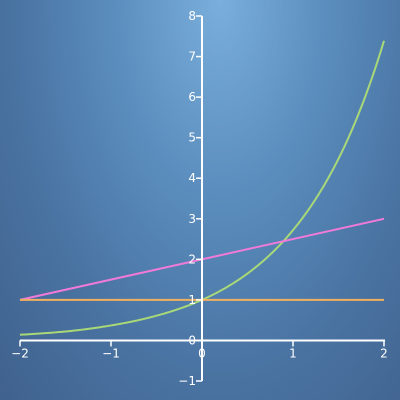  Describe the element at coordinates (202, 353) in the screenshot. I see `x-tick-label: 0` at that location.